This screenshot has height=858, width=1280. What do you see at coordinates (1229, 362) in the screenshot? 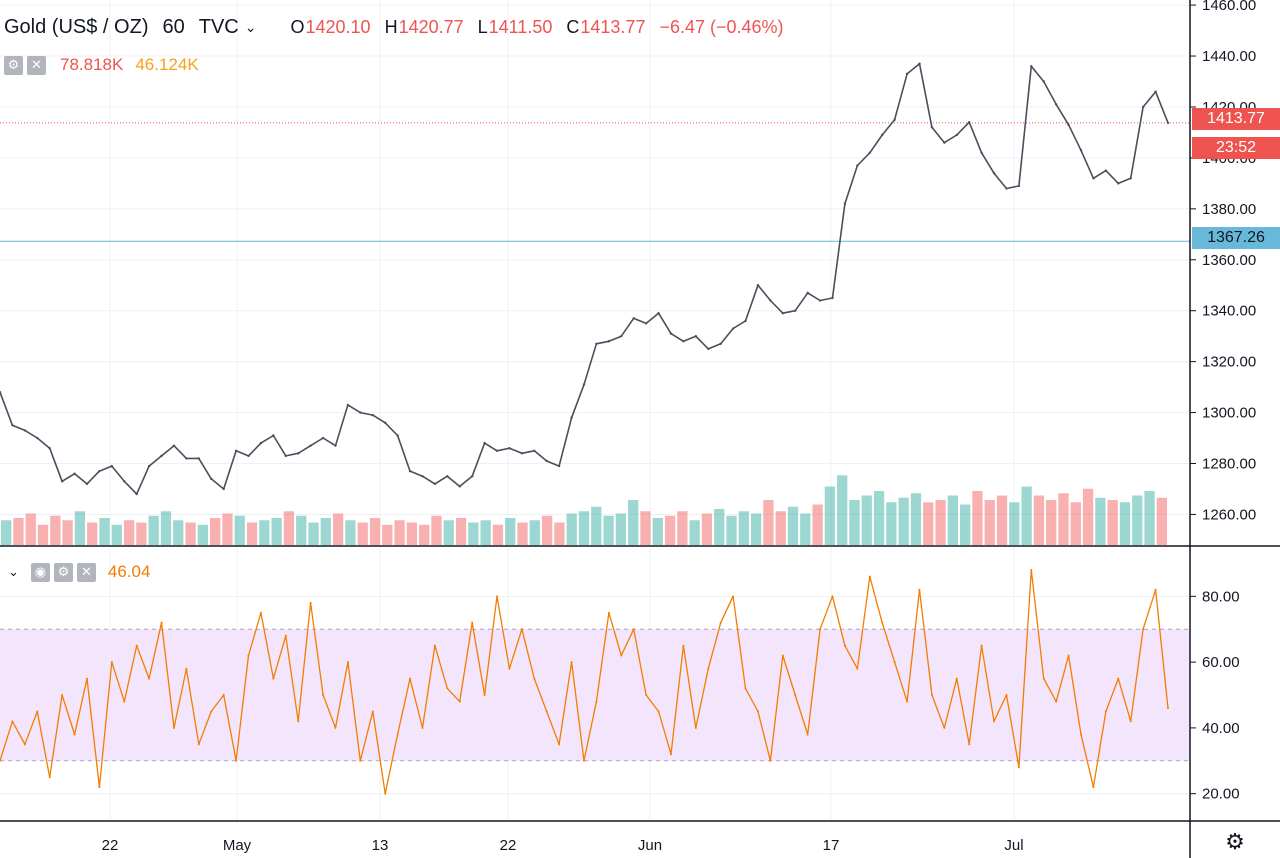
I see `price-tick-label: 1320.00` at bounding box center [1229, 362].